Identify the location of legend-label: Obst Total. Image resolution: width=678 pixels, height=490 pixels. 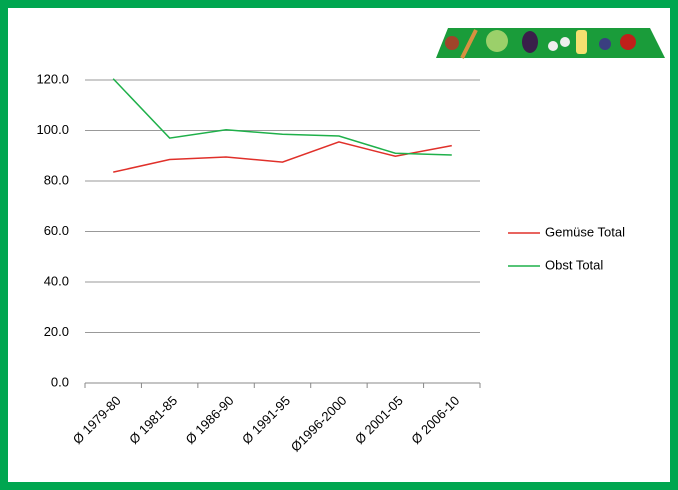
(574, 264).